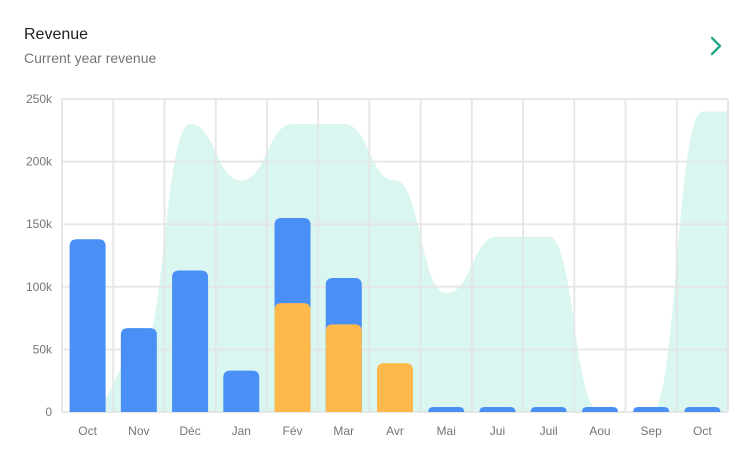 The width and height of the screenshot is (752, 461). Describe the element at coordinates (446, 431) in the screenshot. I see `x-tick-label: Mai` at that location.